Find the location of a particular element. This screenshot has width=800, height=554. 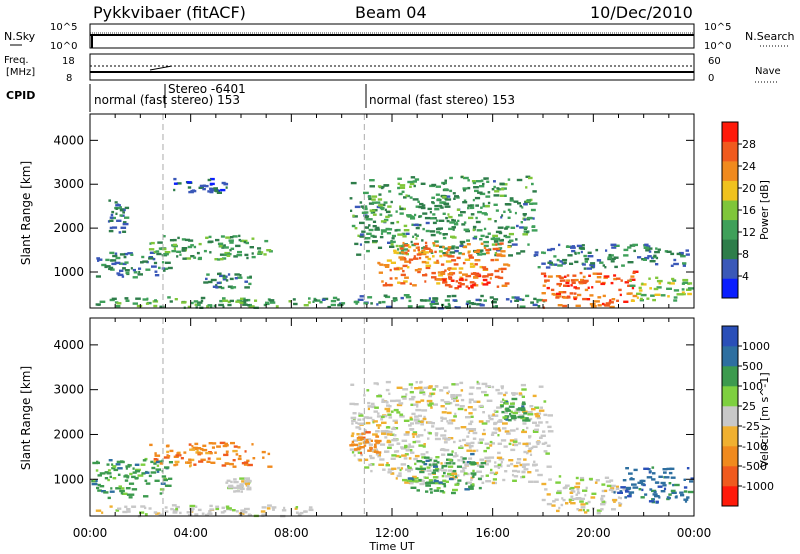

time-axis-label: Time UT is located at coordinates (391, 546).